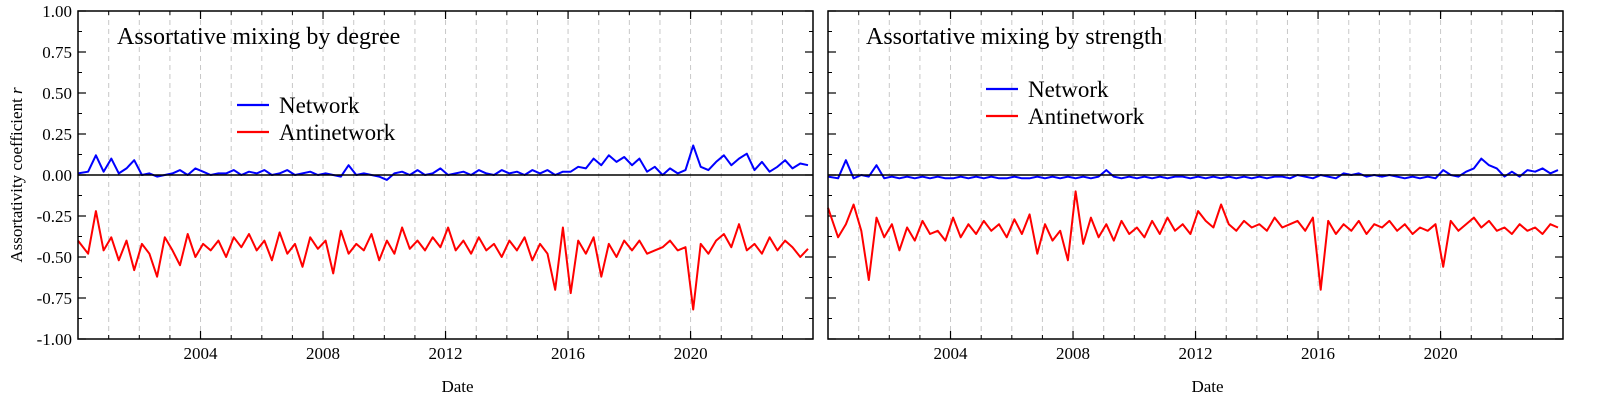  What do you see at coordinates (54, 298) in the screenshot?
I see `y-tick-label: -0.75` at bounding box center [54, 298].